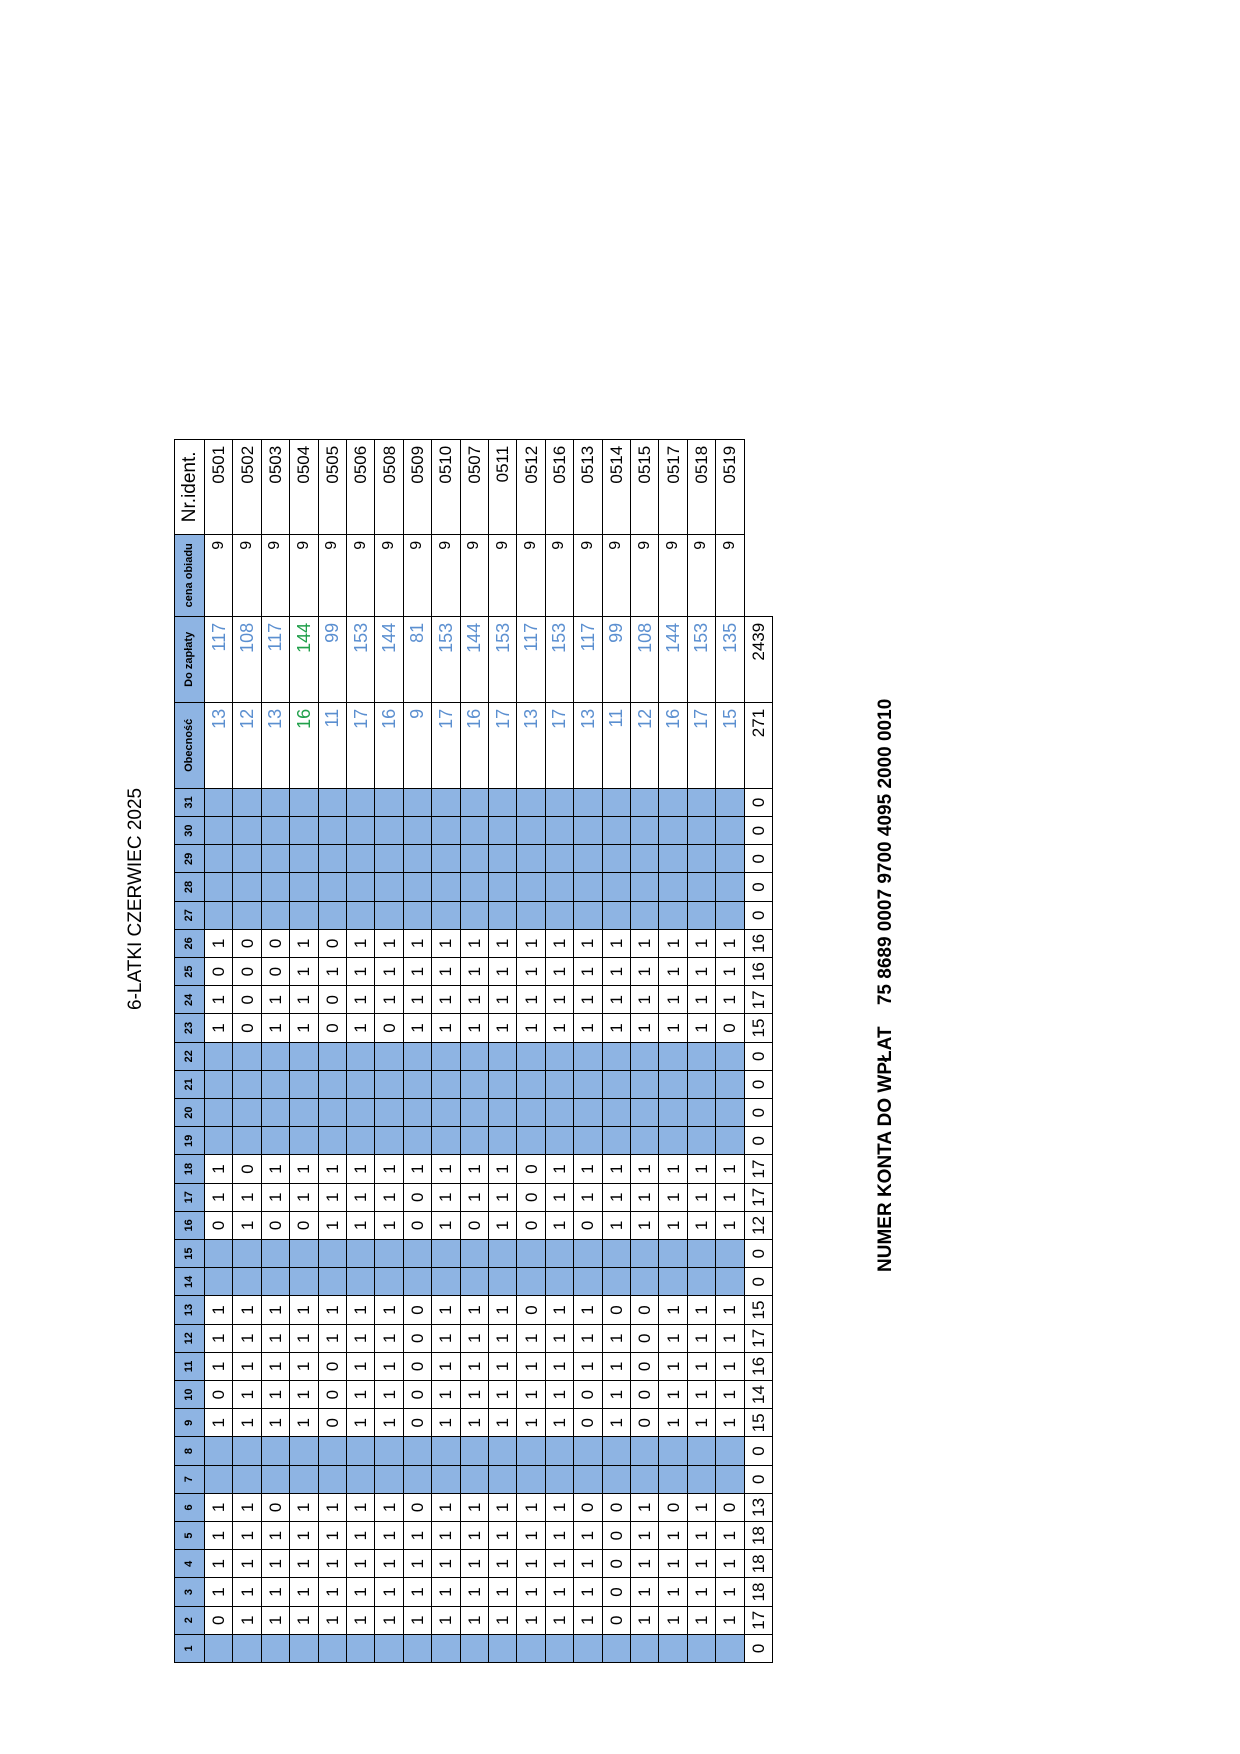 The width and height of the screenshot is (1240, 1754). What do you see at coordinates (332, 745) in the screenshot?
I see `attendance-cell: 11` at bounding box center [332, 745].